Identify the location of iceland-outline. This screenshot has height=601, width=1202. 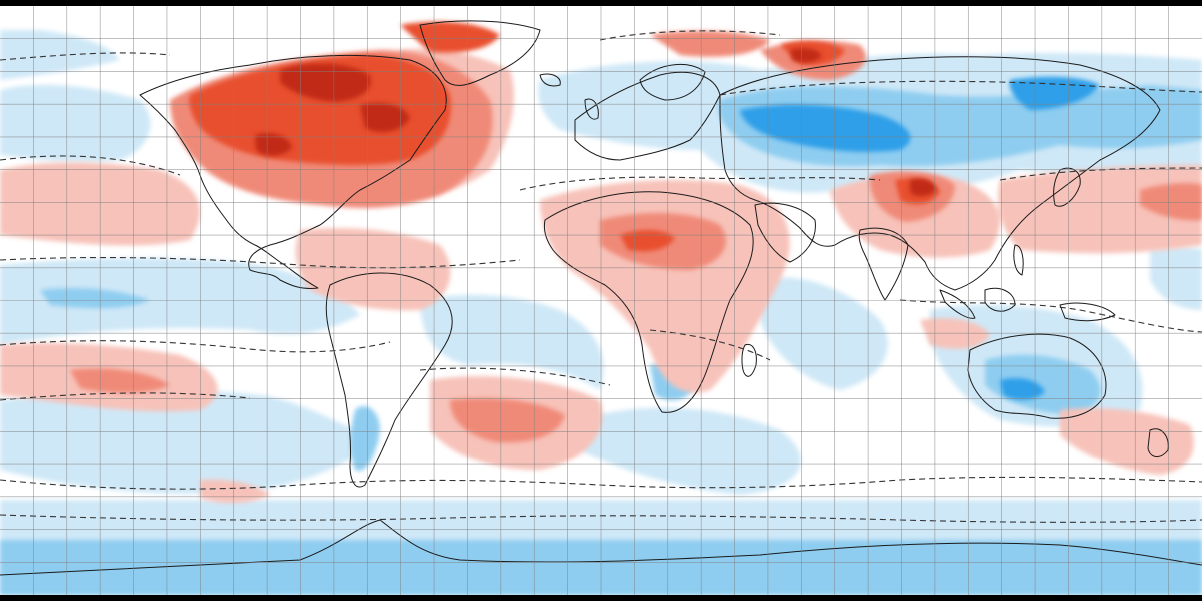
(550, 80).